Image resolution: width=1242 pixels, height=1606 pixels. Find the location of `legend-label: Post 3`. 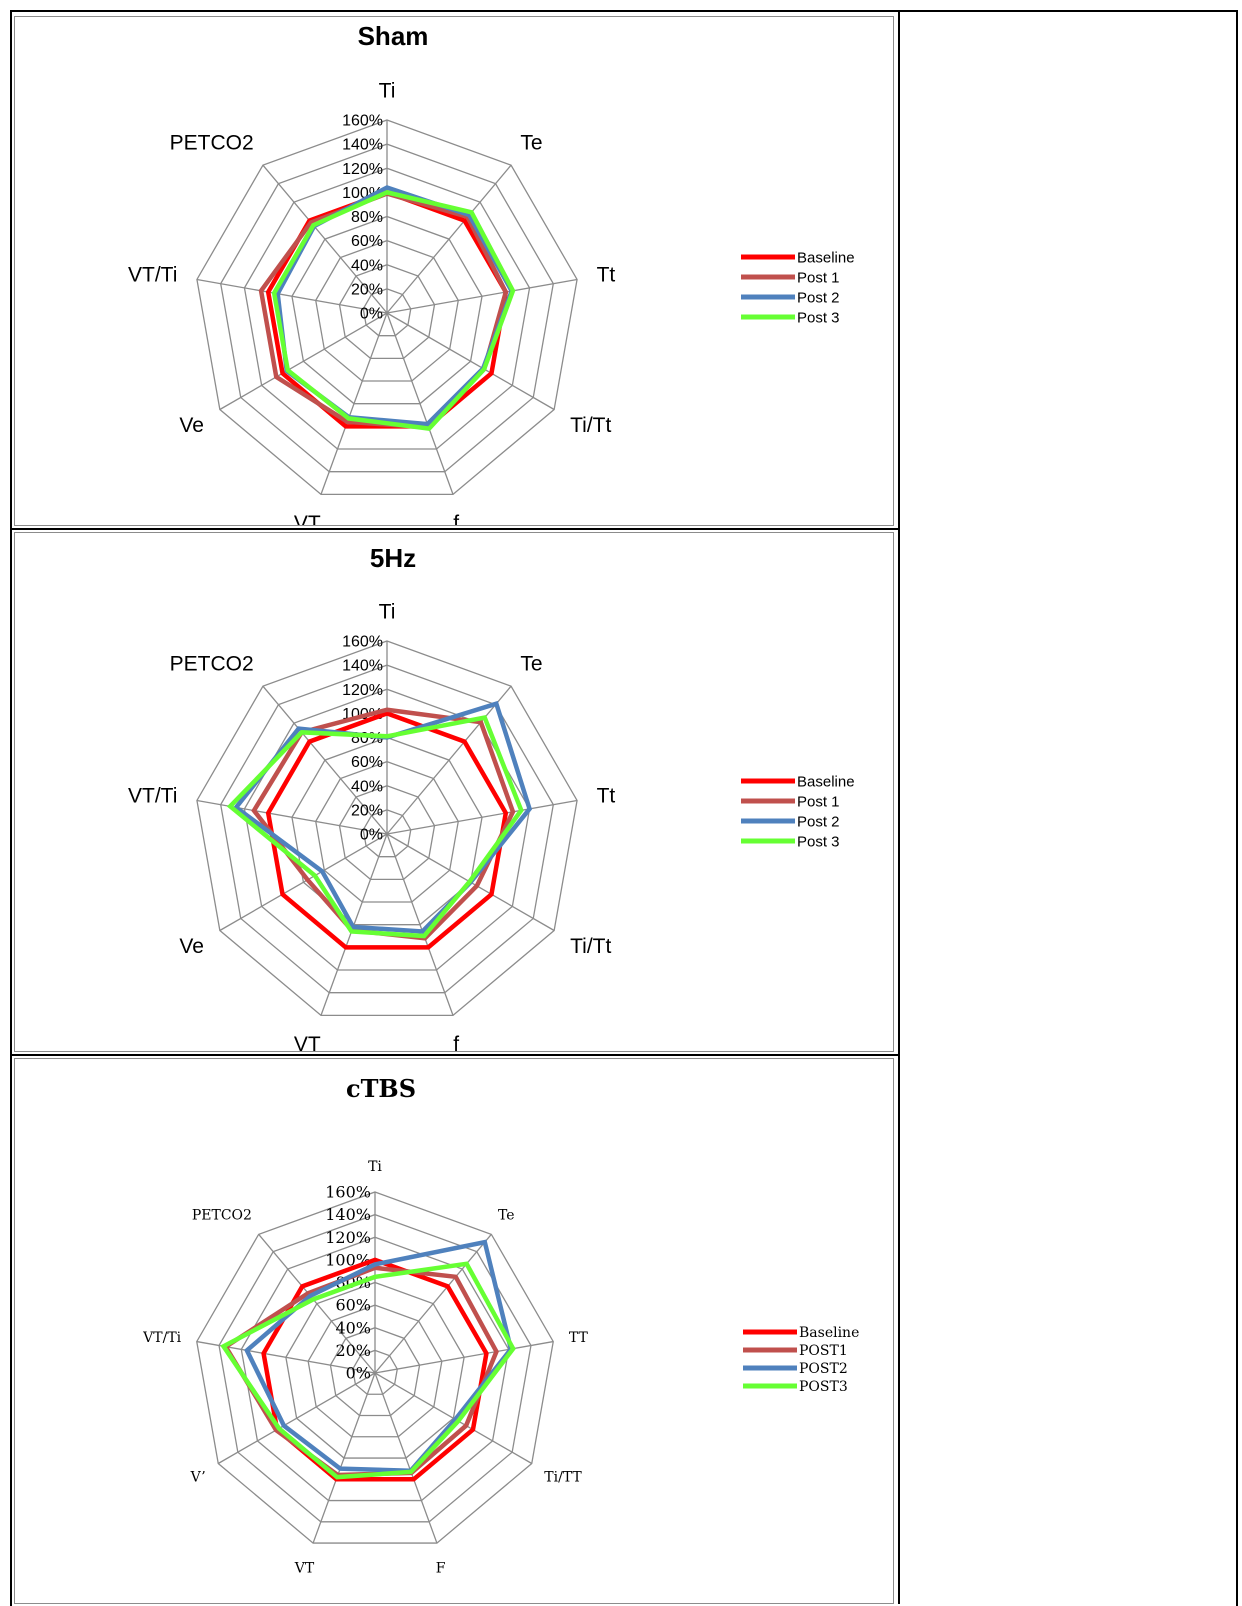

legend-label: Post 3 is located at coordinates (818, 317).